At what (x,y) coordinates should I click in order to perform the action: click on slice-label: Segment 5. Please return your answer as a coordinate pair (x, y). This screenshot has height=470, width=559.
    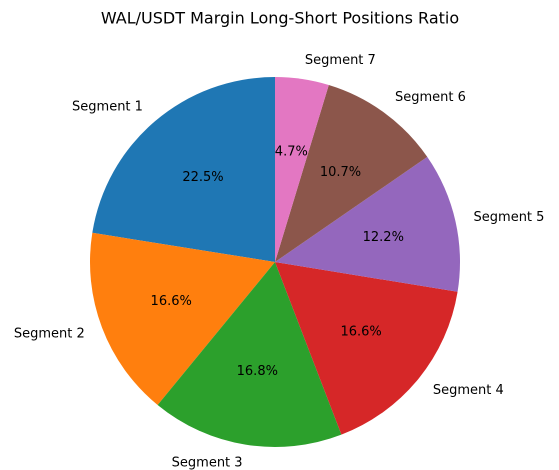
    Looking at the image, I should click on (509, 217).